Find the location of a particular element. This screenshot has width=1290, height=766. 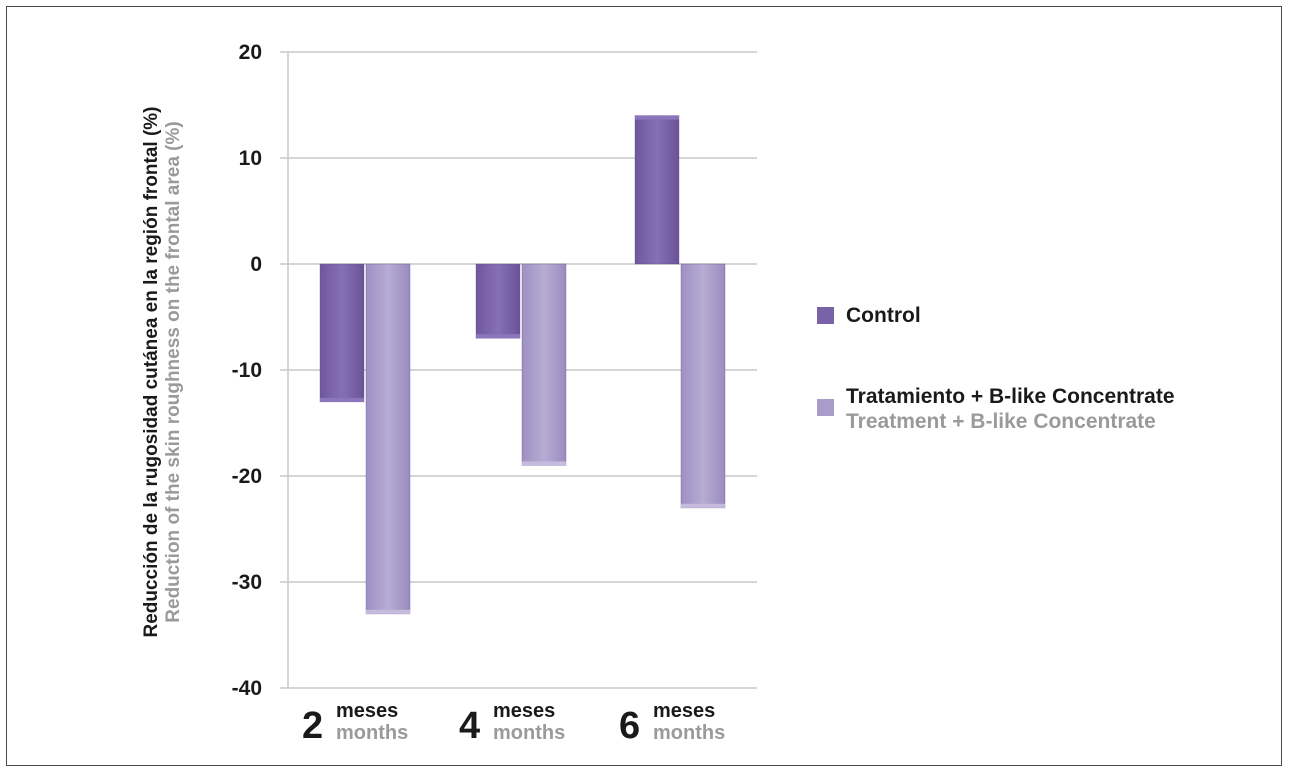

x-category-6: 6 meses months is located at coordinates (672, 723).